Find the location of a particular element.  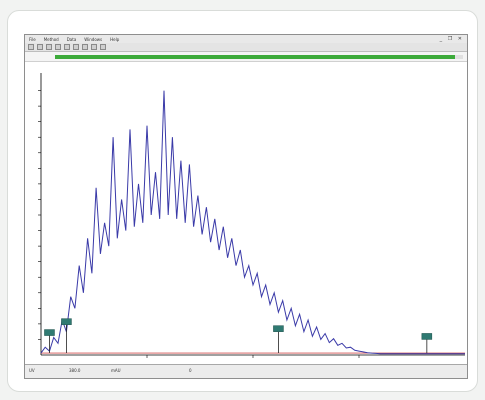

settings-icon is located at coordinates (94, 47).